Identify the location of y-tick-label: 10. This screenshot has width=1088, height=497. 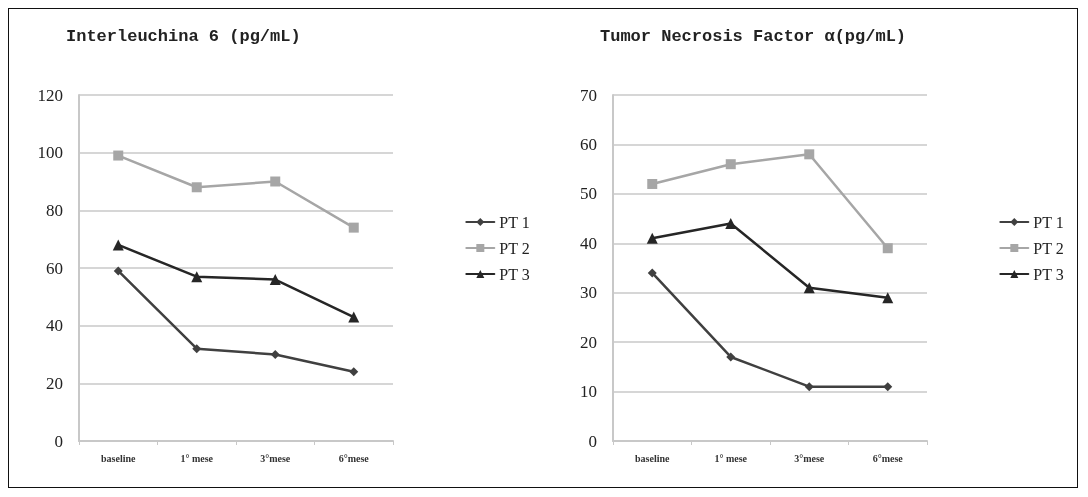
(588, 392).